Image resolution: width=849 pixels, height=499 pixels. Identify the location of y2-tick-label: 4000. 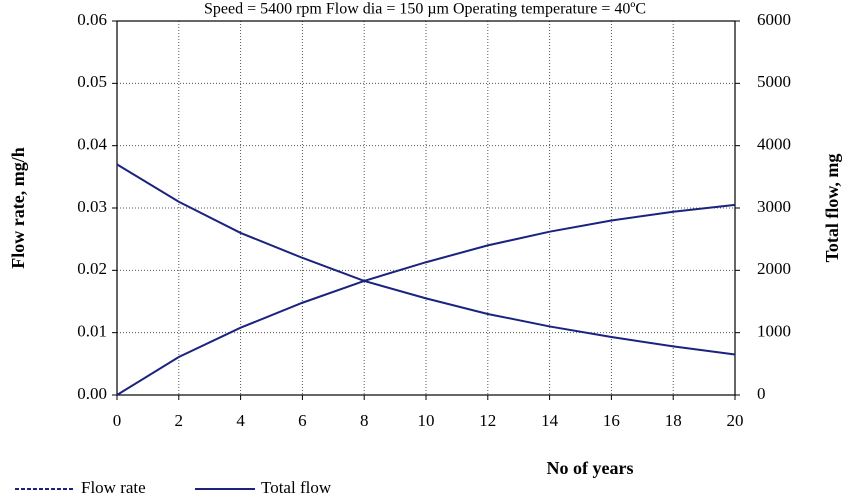
(774, 144).